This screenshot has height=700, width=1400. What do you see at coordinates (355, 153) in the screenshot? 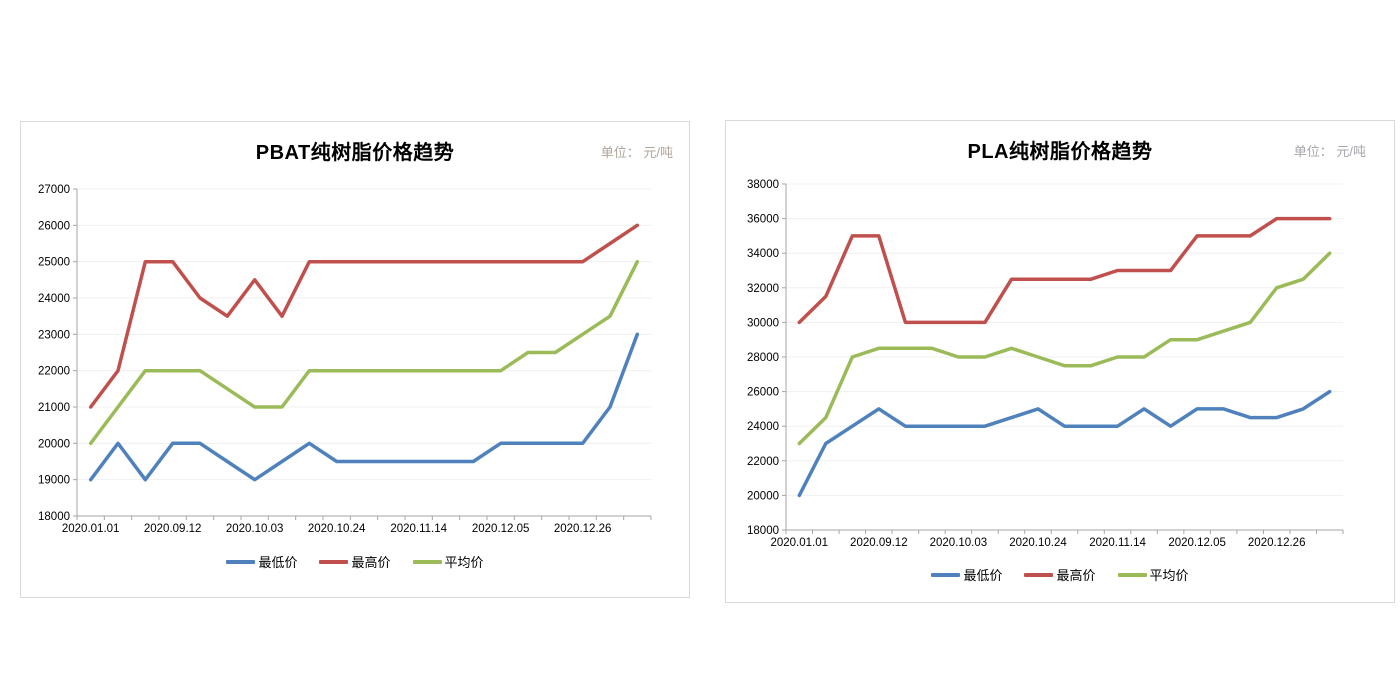
I see `pbat-chart-title: PBAT纯树脂价格趋势` at bounding box center [355, 153].